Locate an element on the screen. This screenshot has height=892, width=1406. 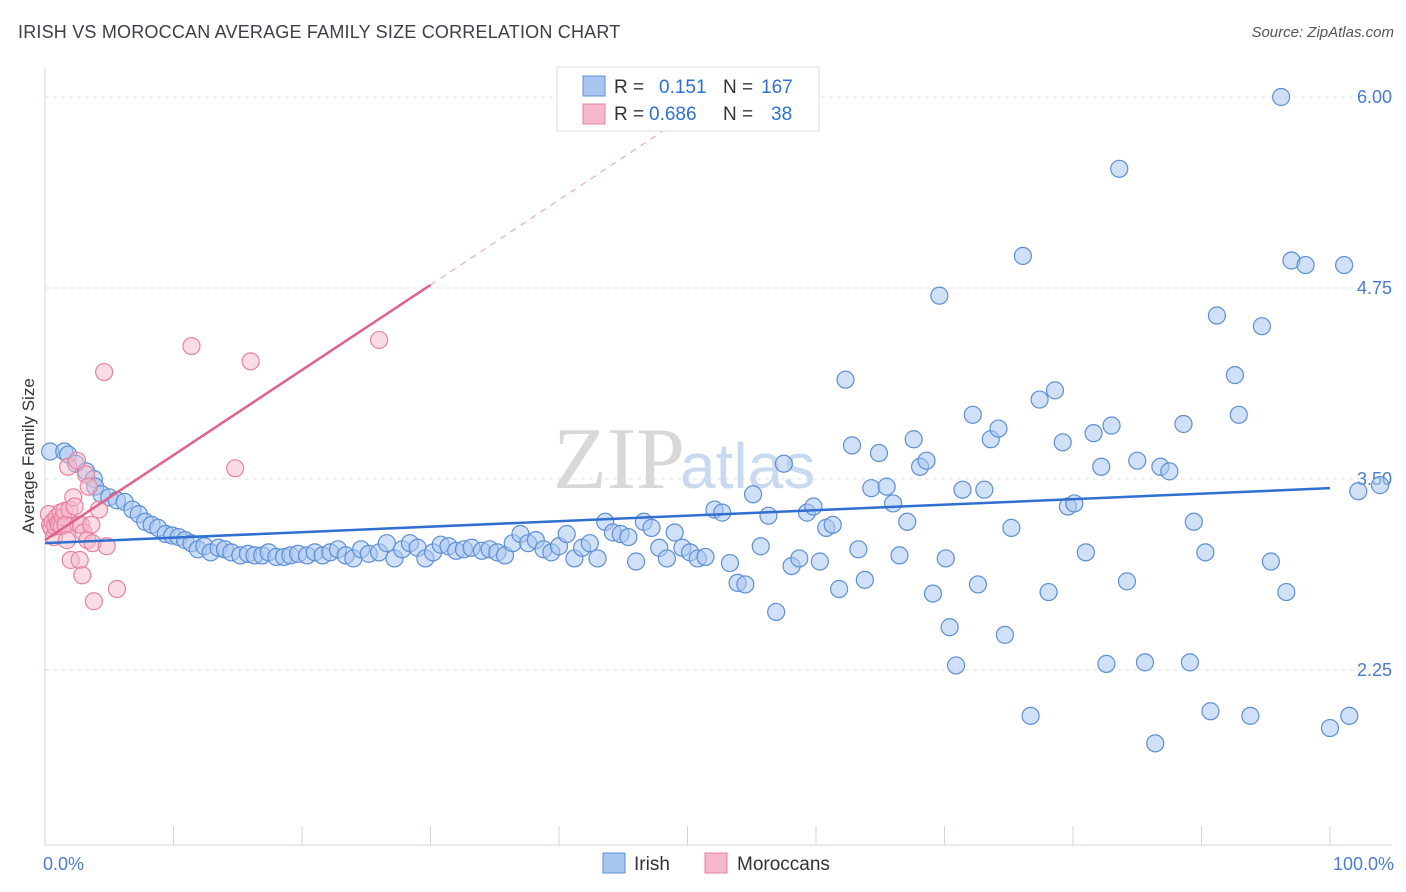
legend-irish-swatch is located at coordinates (594, 86).